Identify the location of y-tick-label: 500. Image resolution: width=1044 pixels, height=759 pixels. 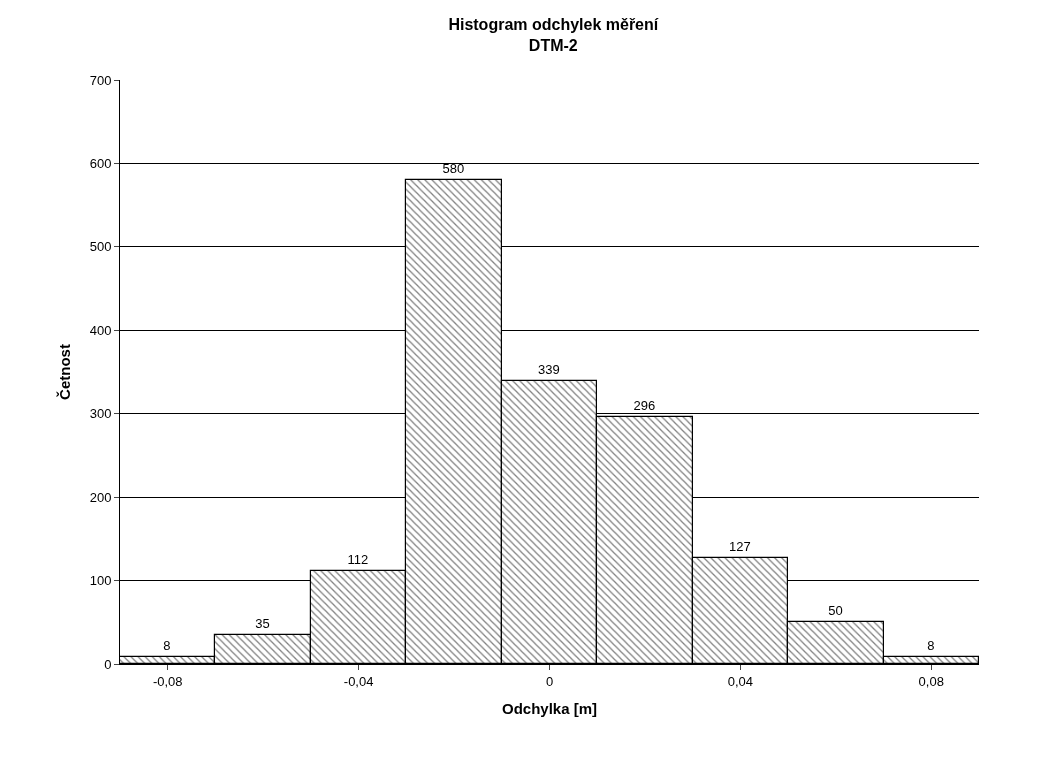
(100, 247).